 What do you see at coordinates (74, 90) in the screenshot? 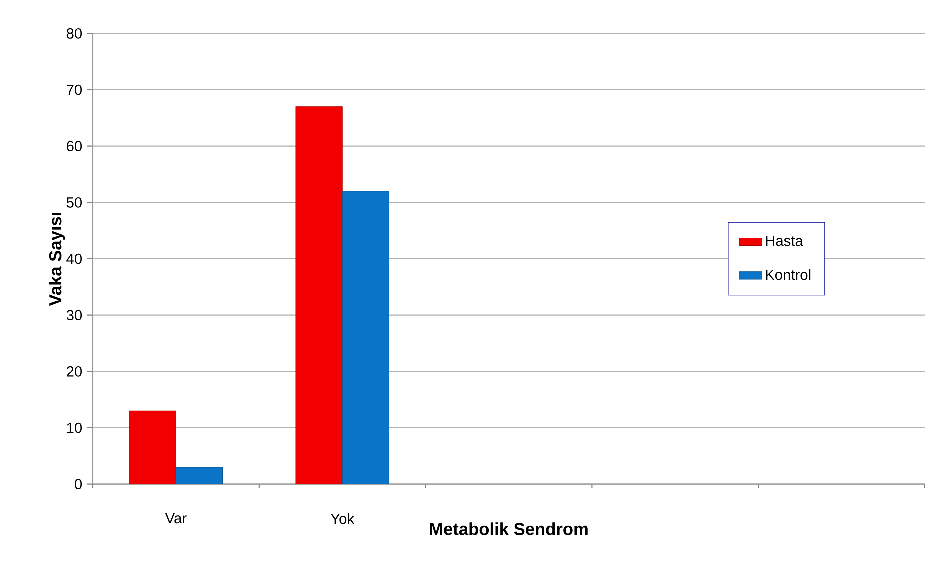
I see `y-tick-label: 70` at bounding box center [74, 90].